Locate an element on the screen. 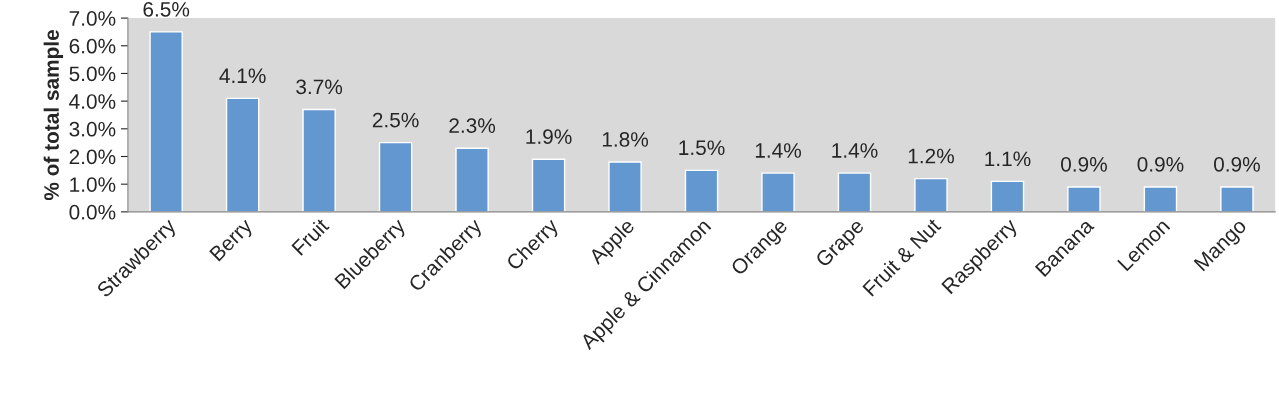 This screenshot has width=1279, height=402. y-tick-label: 0.0% is located at coordinates (92, 212).